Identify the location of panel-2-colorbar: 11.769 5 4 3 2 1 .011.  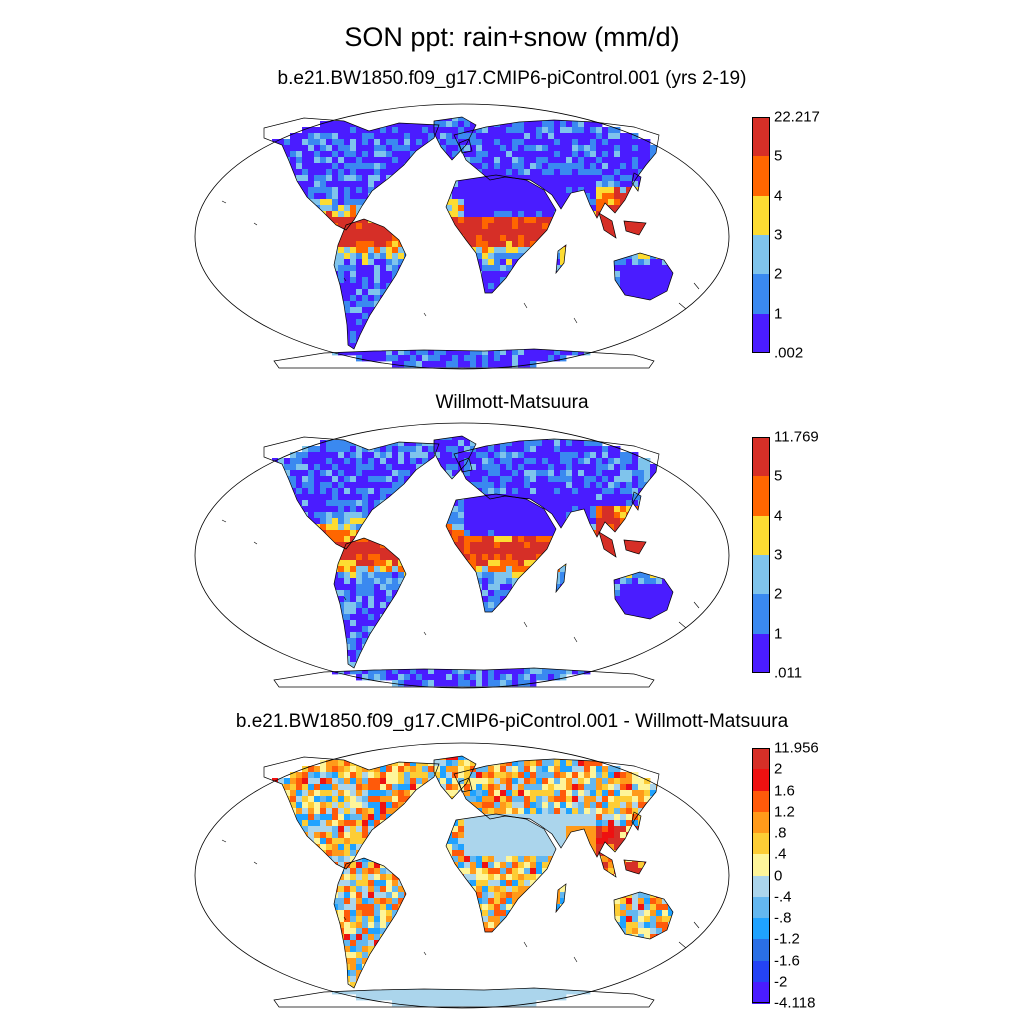
(785, 555).